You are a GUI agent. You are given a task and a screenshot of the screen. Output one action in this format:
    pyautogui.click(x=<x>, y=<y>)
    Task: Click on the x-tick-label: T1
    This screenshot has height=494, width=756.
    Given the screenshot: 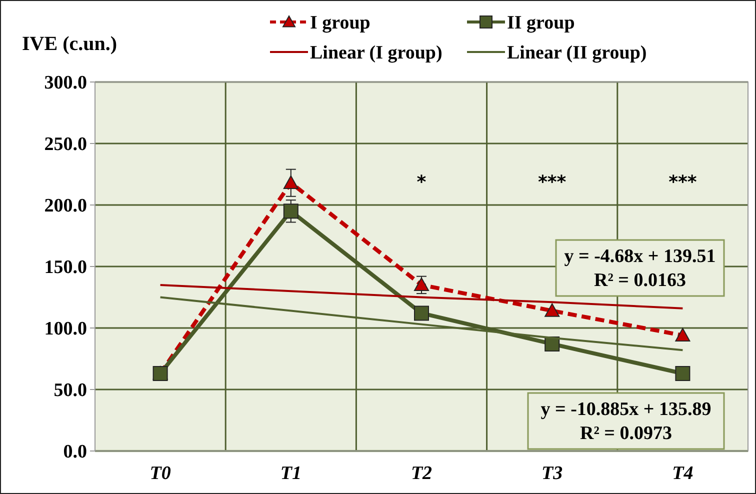 What is the action you would take?
    pyautogui.click(x=291, y=473)
    